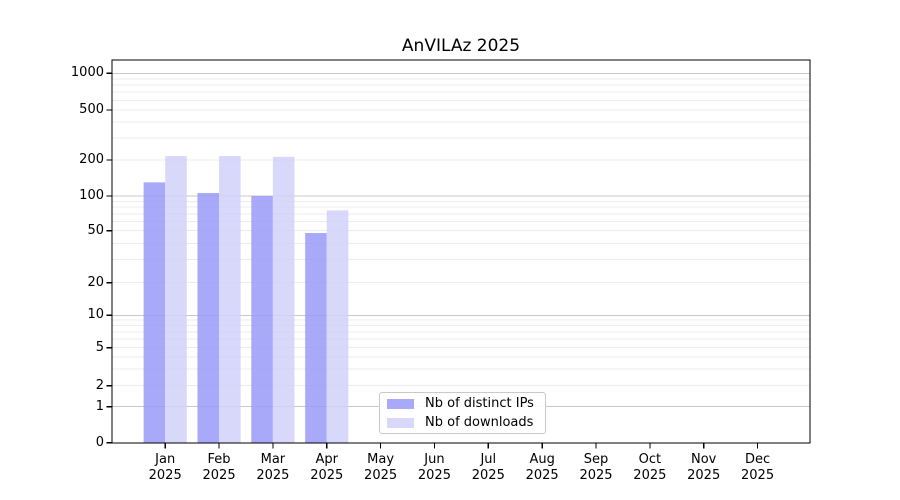 This screenshot has width=900, height=500. What do you see at coordinates (400, 403) in the screenshot?
I see `legend-swatch-distinct-ips` at bounding box center [400, 403].